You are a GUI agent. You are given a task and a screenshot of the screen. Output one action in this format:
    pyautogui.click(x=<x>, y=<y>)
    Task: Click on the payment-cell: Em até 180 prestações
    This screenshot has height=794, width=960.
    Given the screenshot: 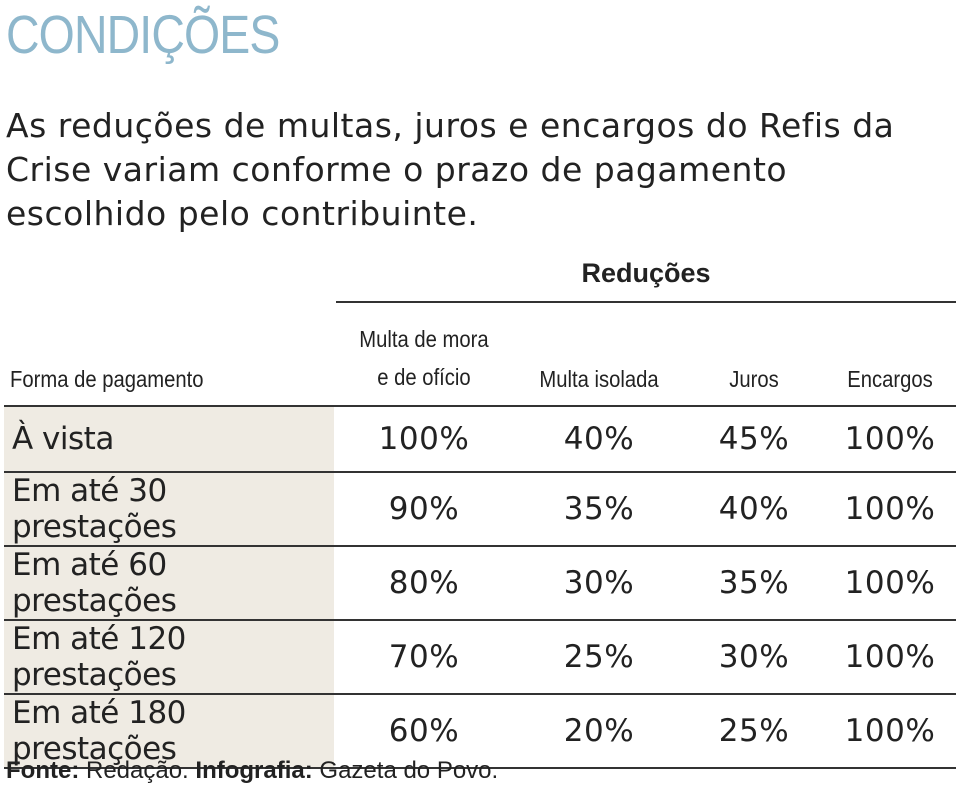 What is the action you would take?
    pyautogui.click(x=169, y=731)
    